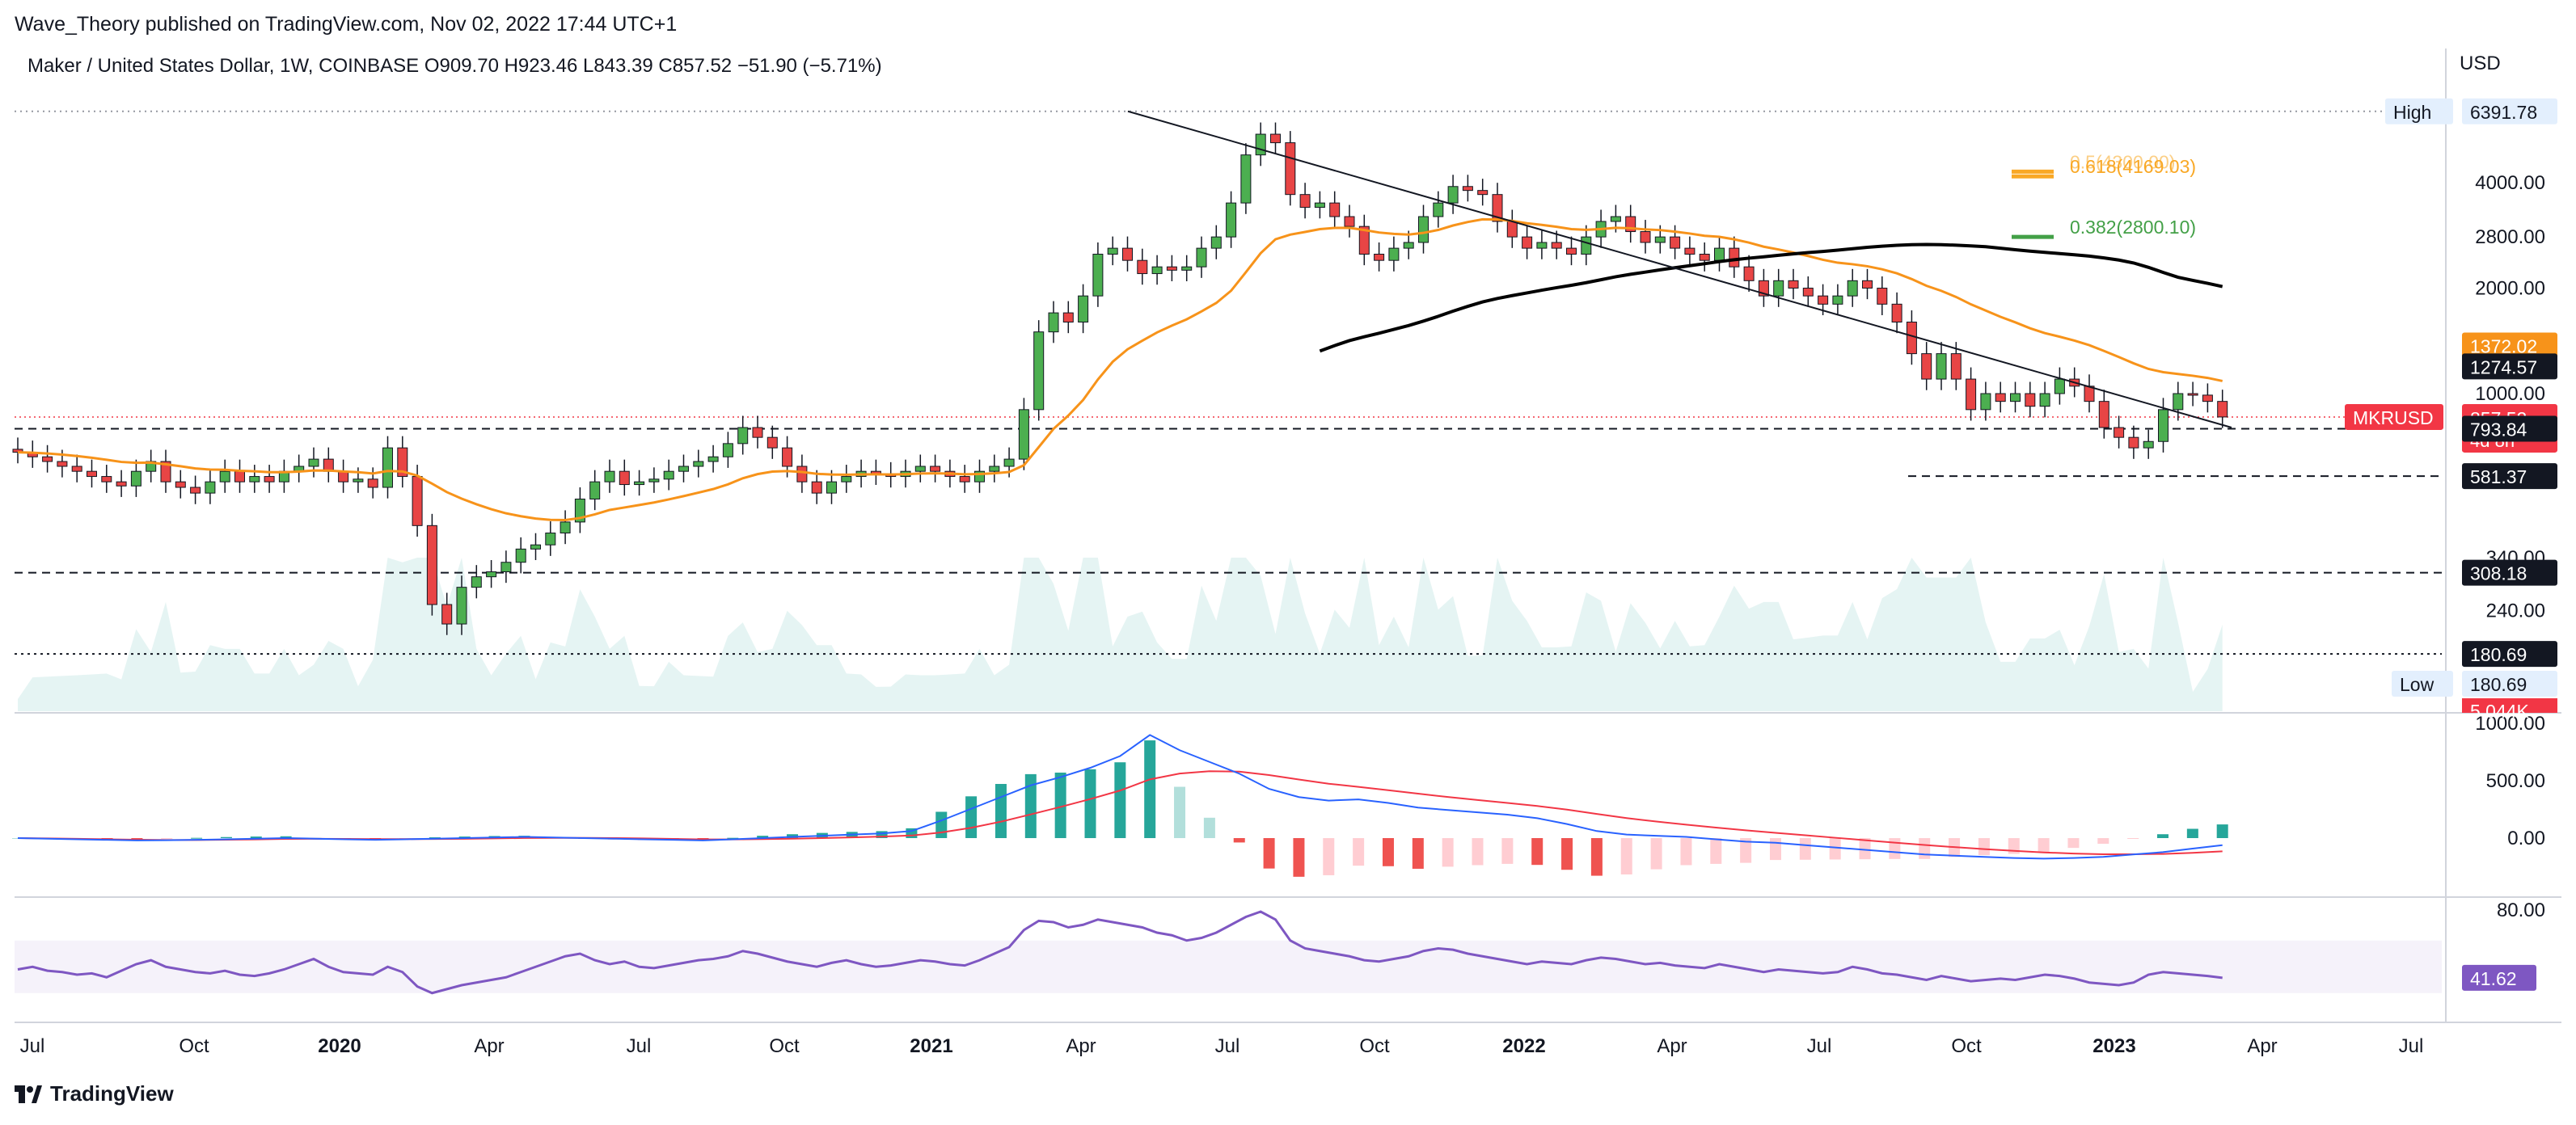  Describe the element at coordinates (2122, 162) in the screenshot. I see `fib-label-0: 0.5(4300.00)` at that location.